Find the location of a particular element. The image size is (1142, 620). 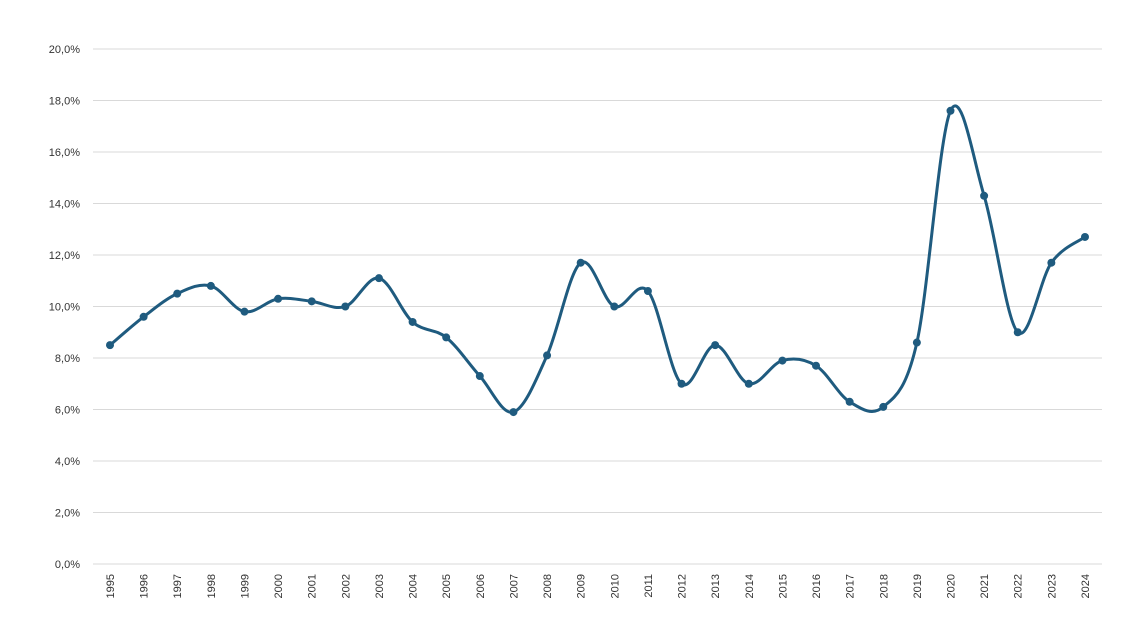

x-tick-label: 2003 is located at coordinates (380, 586).